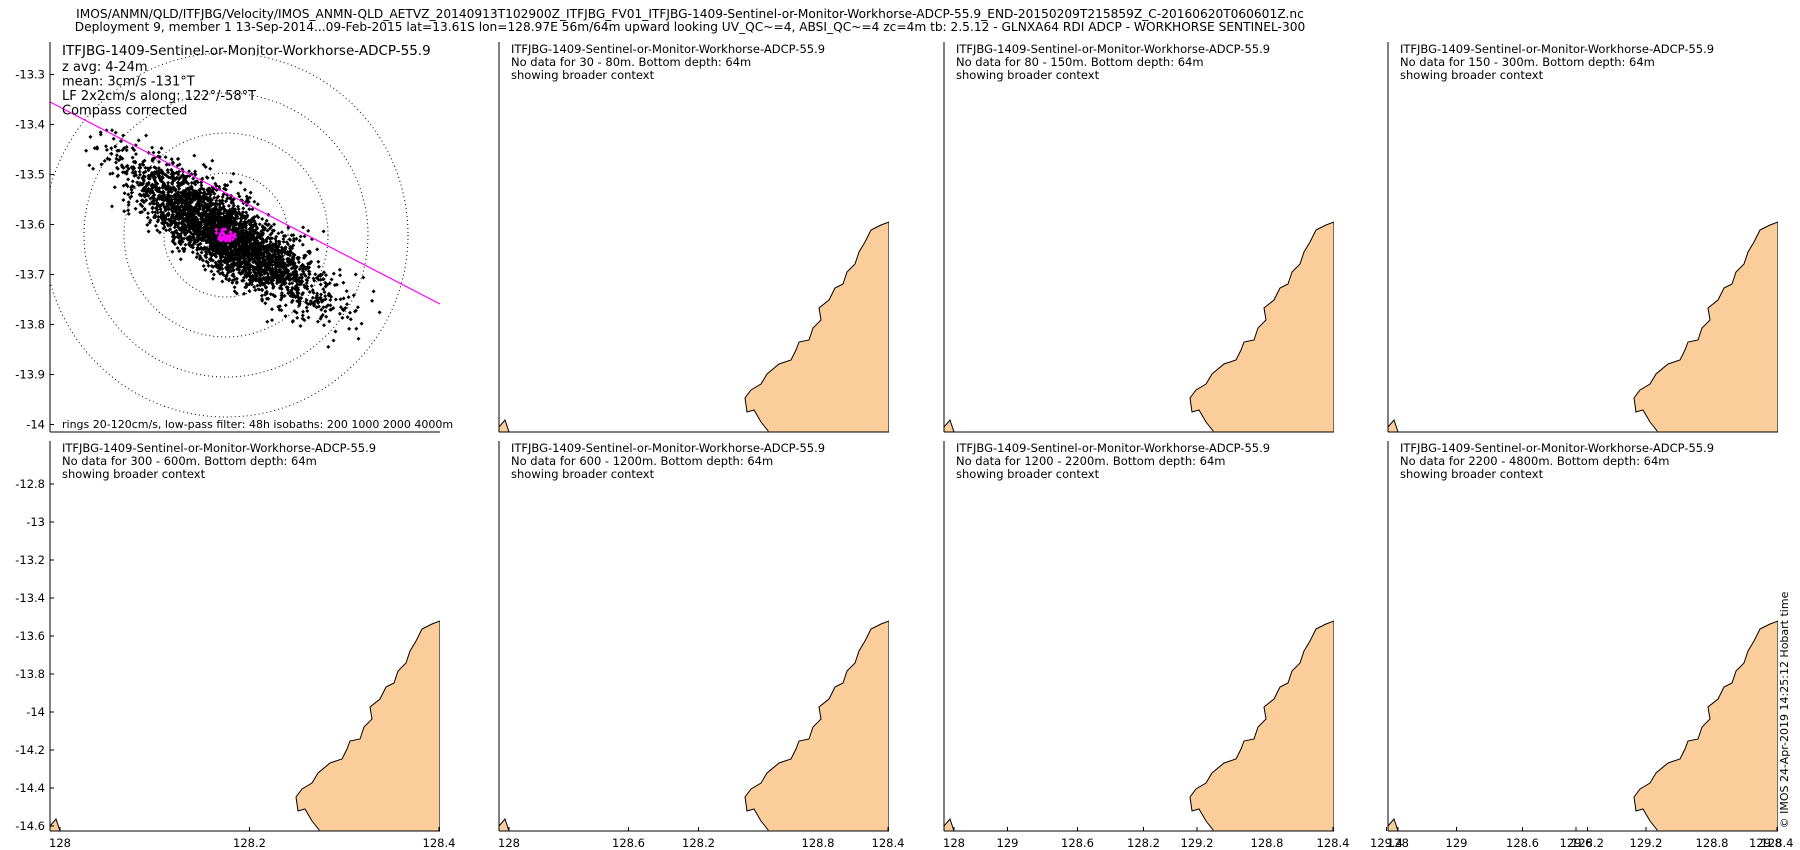 The image size is (1800, 850). Describe the element at coordinates (159, 96) in the screenshot. I see `panel-info-line: LF 2x2cm/s along: 122°/-58°T` at that location.